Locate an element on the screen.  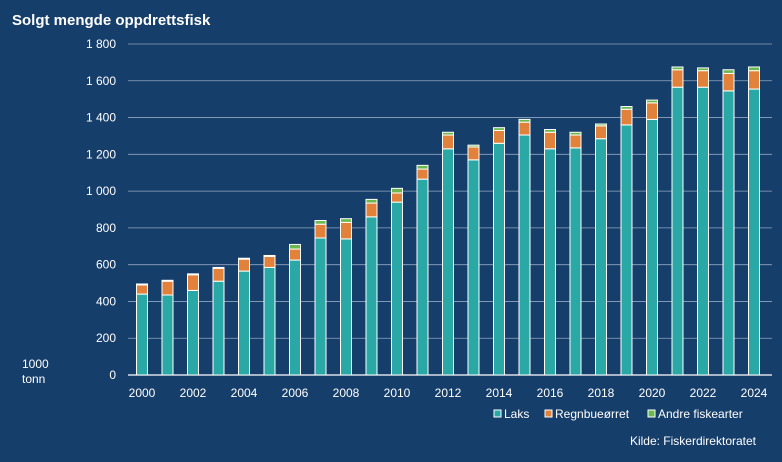
legend: Laks Regnbueørret Andre fiskearter is located at coordinates (618, 414).